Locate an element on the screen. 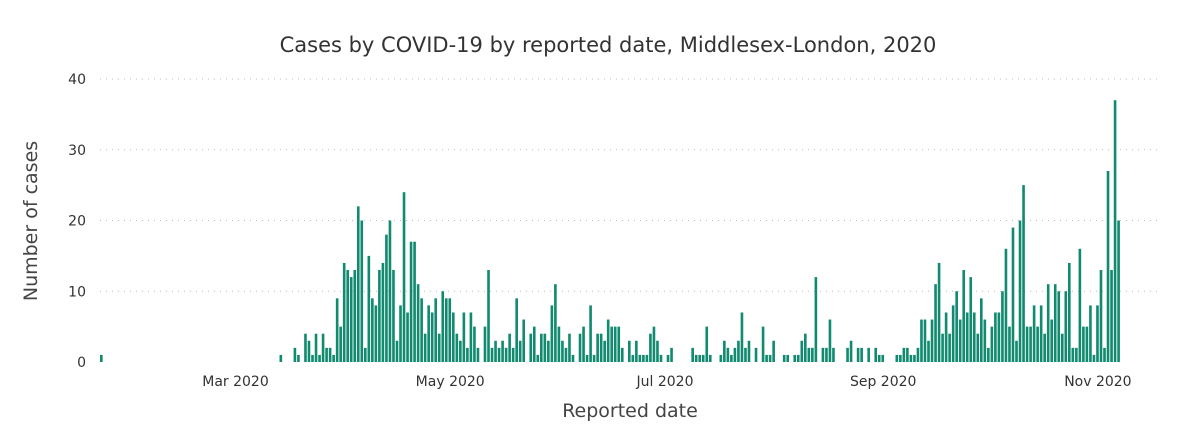 The image size is (1200, 448). y-axis-ticks: 0 10 20 30 40 is located at coordinates (77, 221).